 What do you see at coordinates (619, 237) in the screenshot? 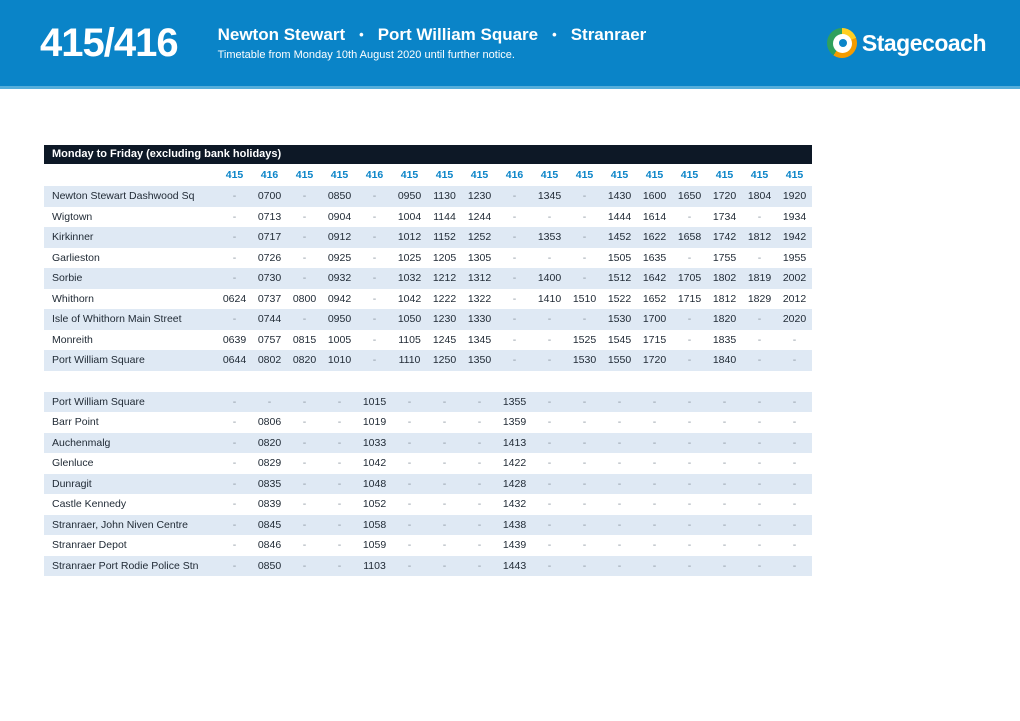
I see `time-cell: 1452` at bounding box center [619, 237].